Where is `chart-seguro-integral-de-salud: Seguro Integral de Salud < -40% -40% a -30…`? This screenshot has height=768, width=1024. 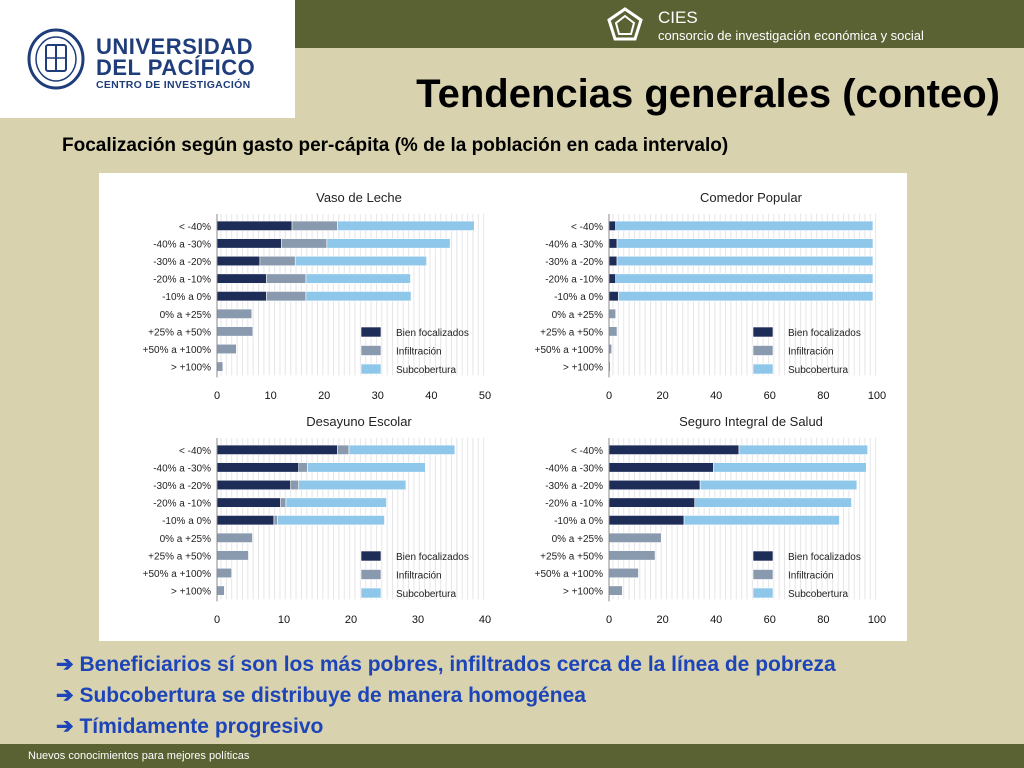
chart-seguro-integral-de-salud: Seguro Integral de Salud < -40% -40% a -30… is located at coordinates (711, 520).